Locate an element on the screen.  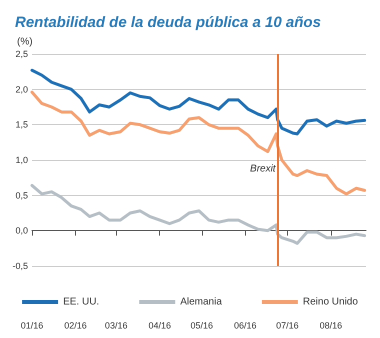
x-tick-label: 08/16 is located at coordinates (331, 325).